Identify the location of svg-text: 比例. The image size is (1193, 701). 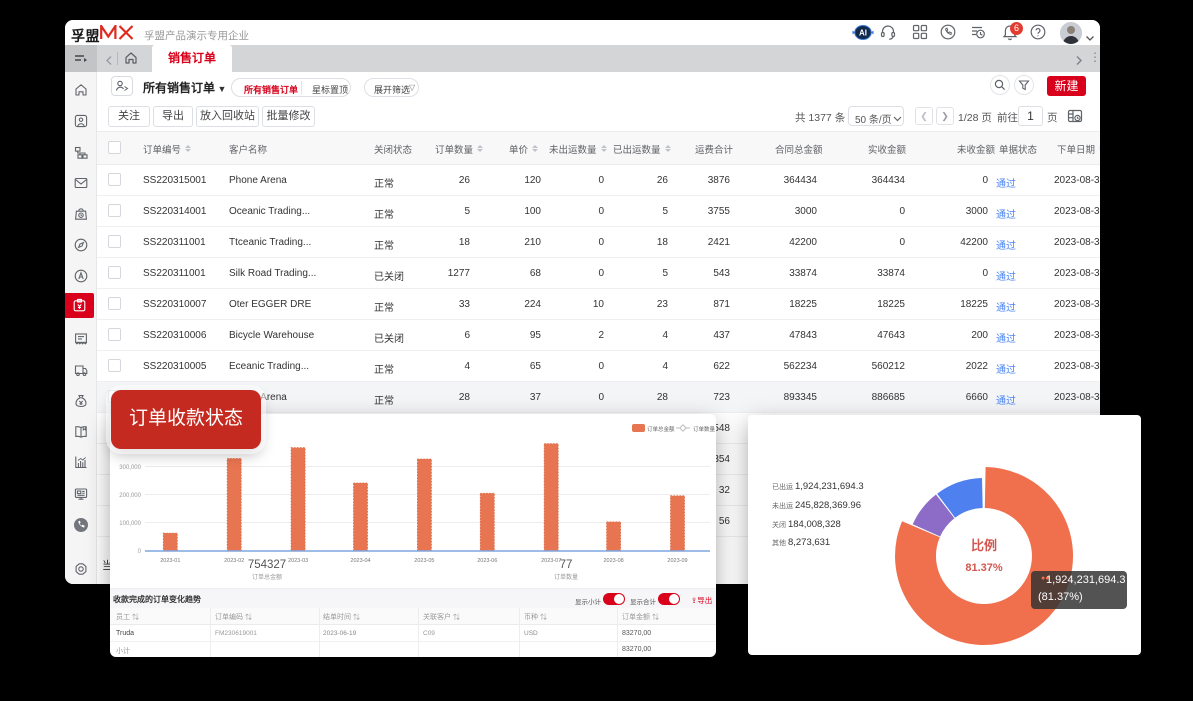
(984, 545).